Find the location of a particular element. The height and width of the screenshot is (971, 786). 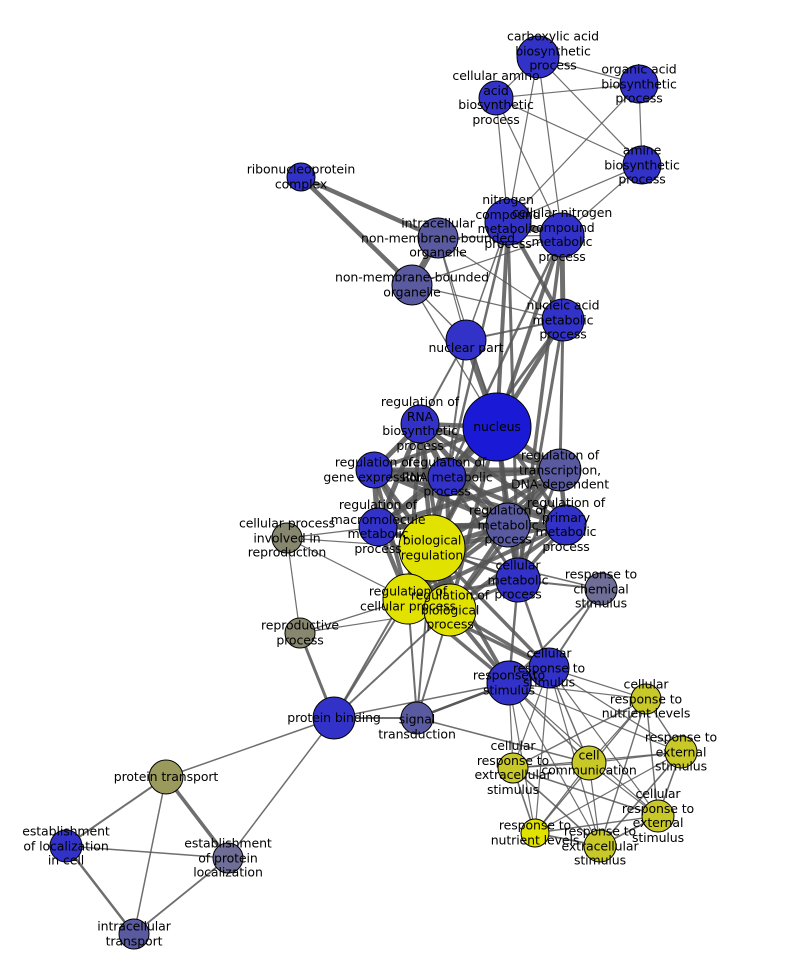

network-node-intracellular-non-membrane-bounded-organelle is located at coordinates (438, 238).